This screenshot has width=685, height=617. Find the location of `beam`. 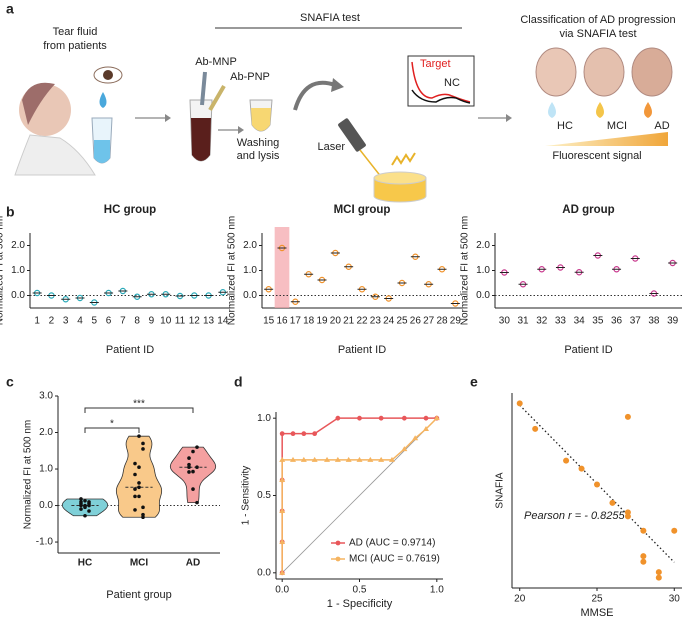

beam is located at coordinates (371, 164).